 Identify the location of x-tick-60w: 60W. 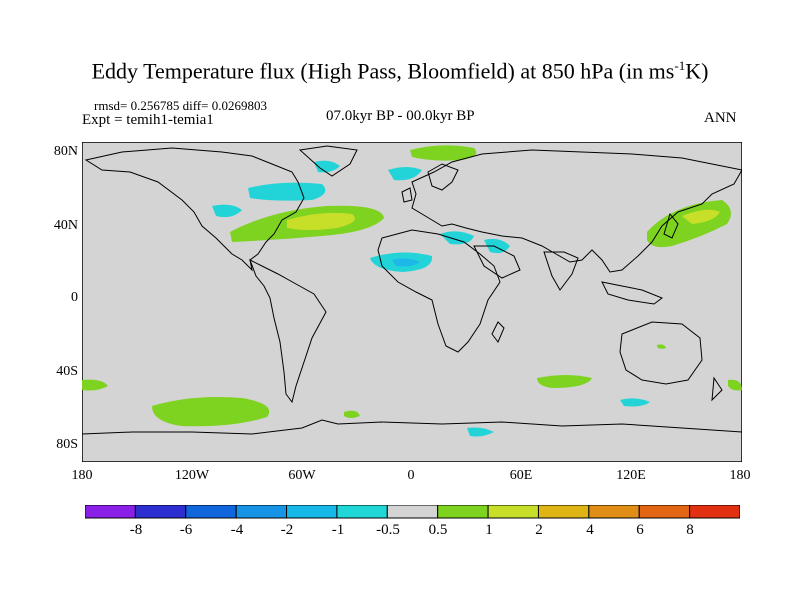
(302, 475).